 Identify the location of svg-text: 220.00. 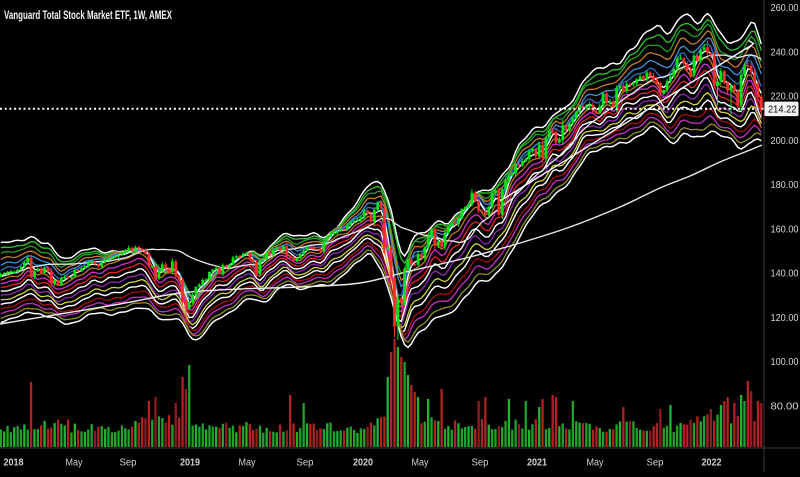
(785, 97).